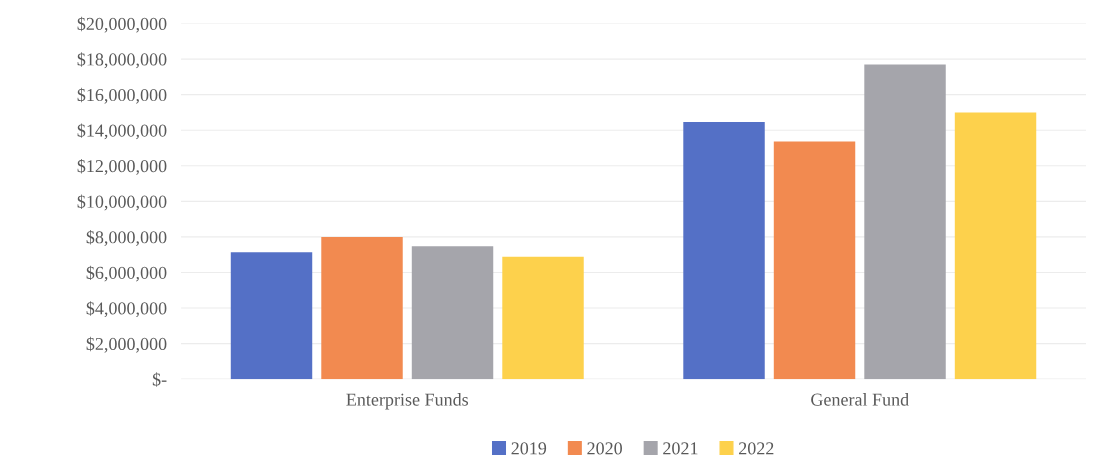  Describe the element at coordinates (126, 309) in the screenshot. I see `y-tick-label: $4,000,000` at that location.